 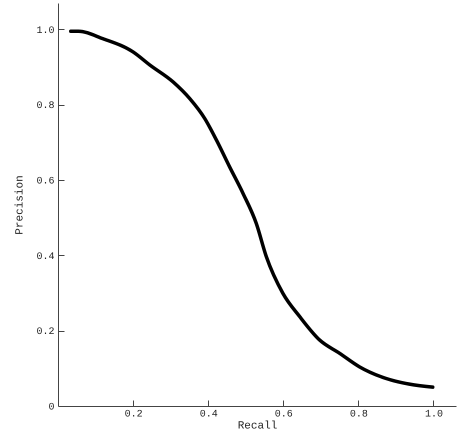 What do you see at coordinates (20, 205) in the screenshot?
I see `y-axis-title: Precision` at bounding box center [20, 205].